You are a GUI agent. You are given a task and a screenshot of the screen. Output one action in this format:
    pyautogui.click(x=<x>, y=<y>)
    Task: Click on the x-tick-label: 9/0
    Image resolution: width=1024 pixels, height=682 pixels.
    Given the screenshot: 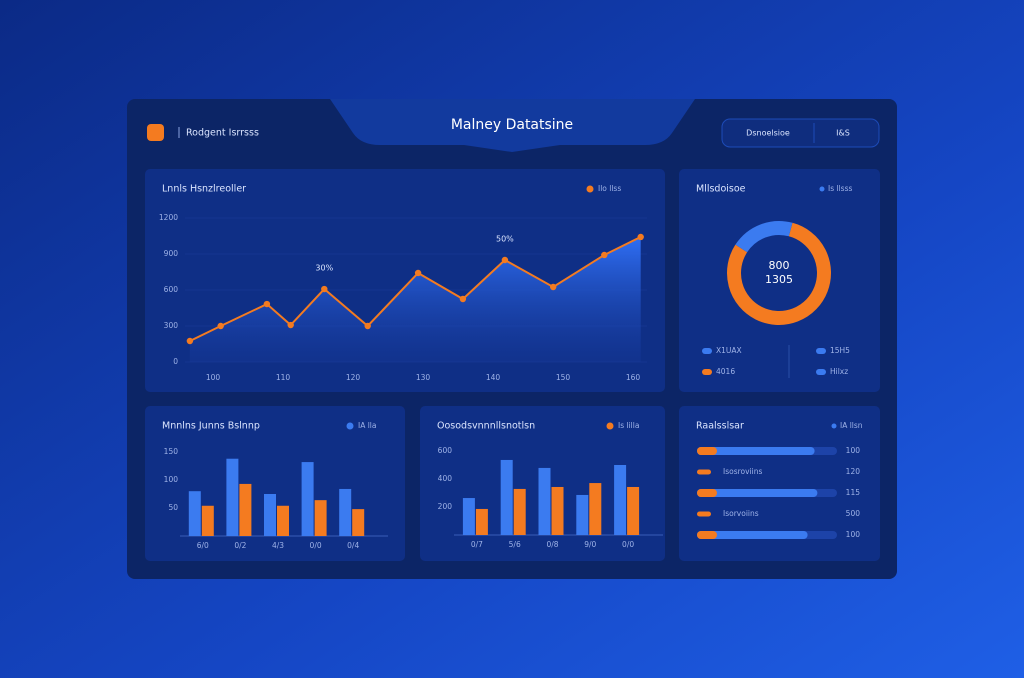 What is the action you would take?
    pyautogui.click(x=590, y=544)
    